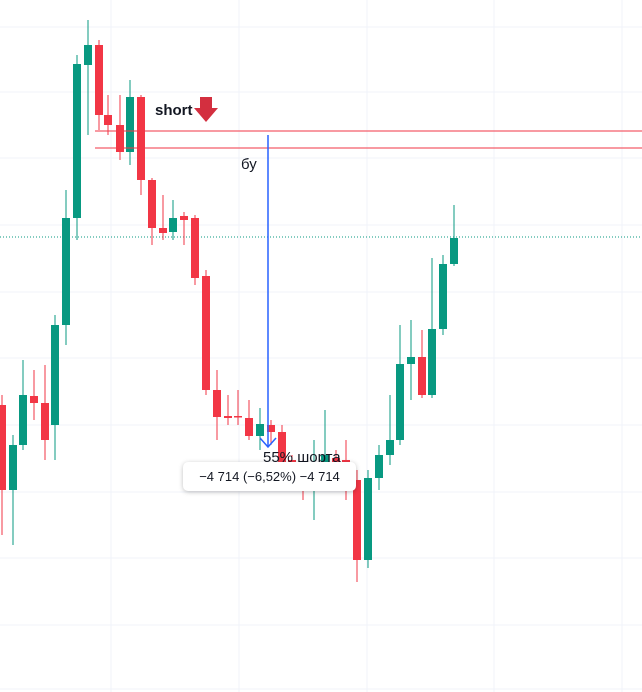  I want to click on short-label: short, so click(174, 110).